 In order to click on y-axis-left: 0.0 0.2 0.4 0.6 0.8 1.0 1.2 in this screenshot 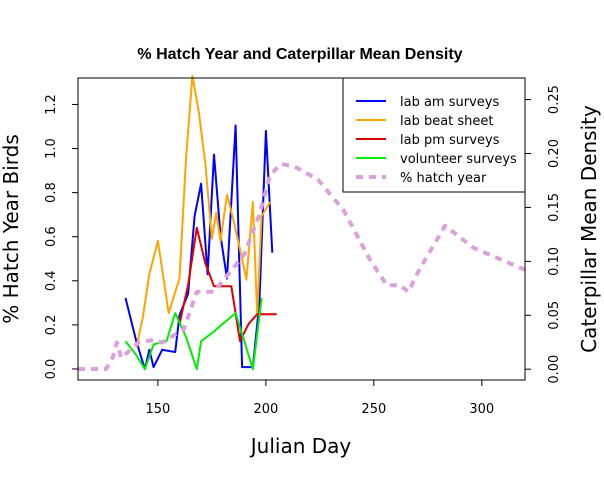, I will do `click(61, 237)`.